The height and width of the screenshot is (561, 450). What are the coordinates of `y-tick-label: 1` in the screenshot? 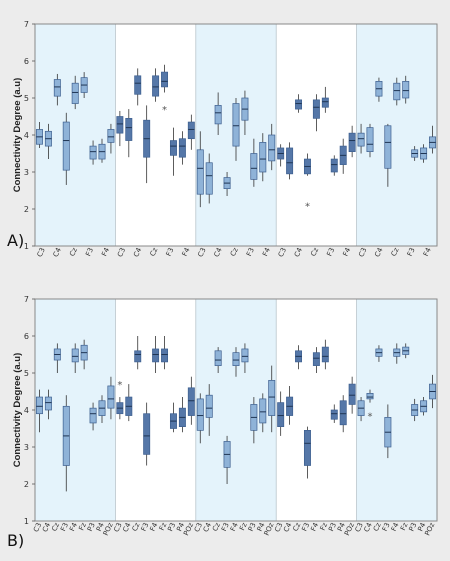 It's located at (26, 246).